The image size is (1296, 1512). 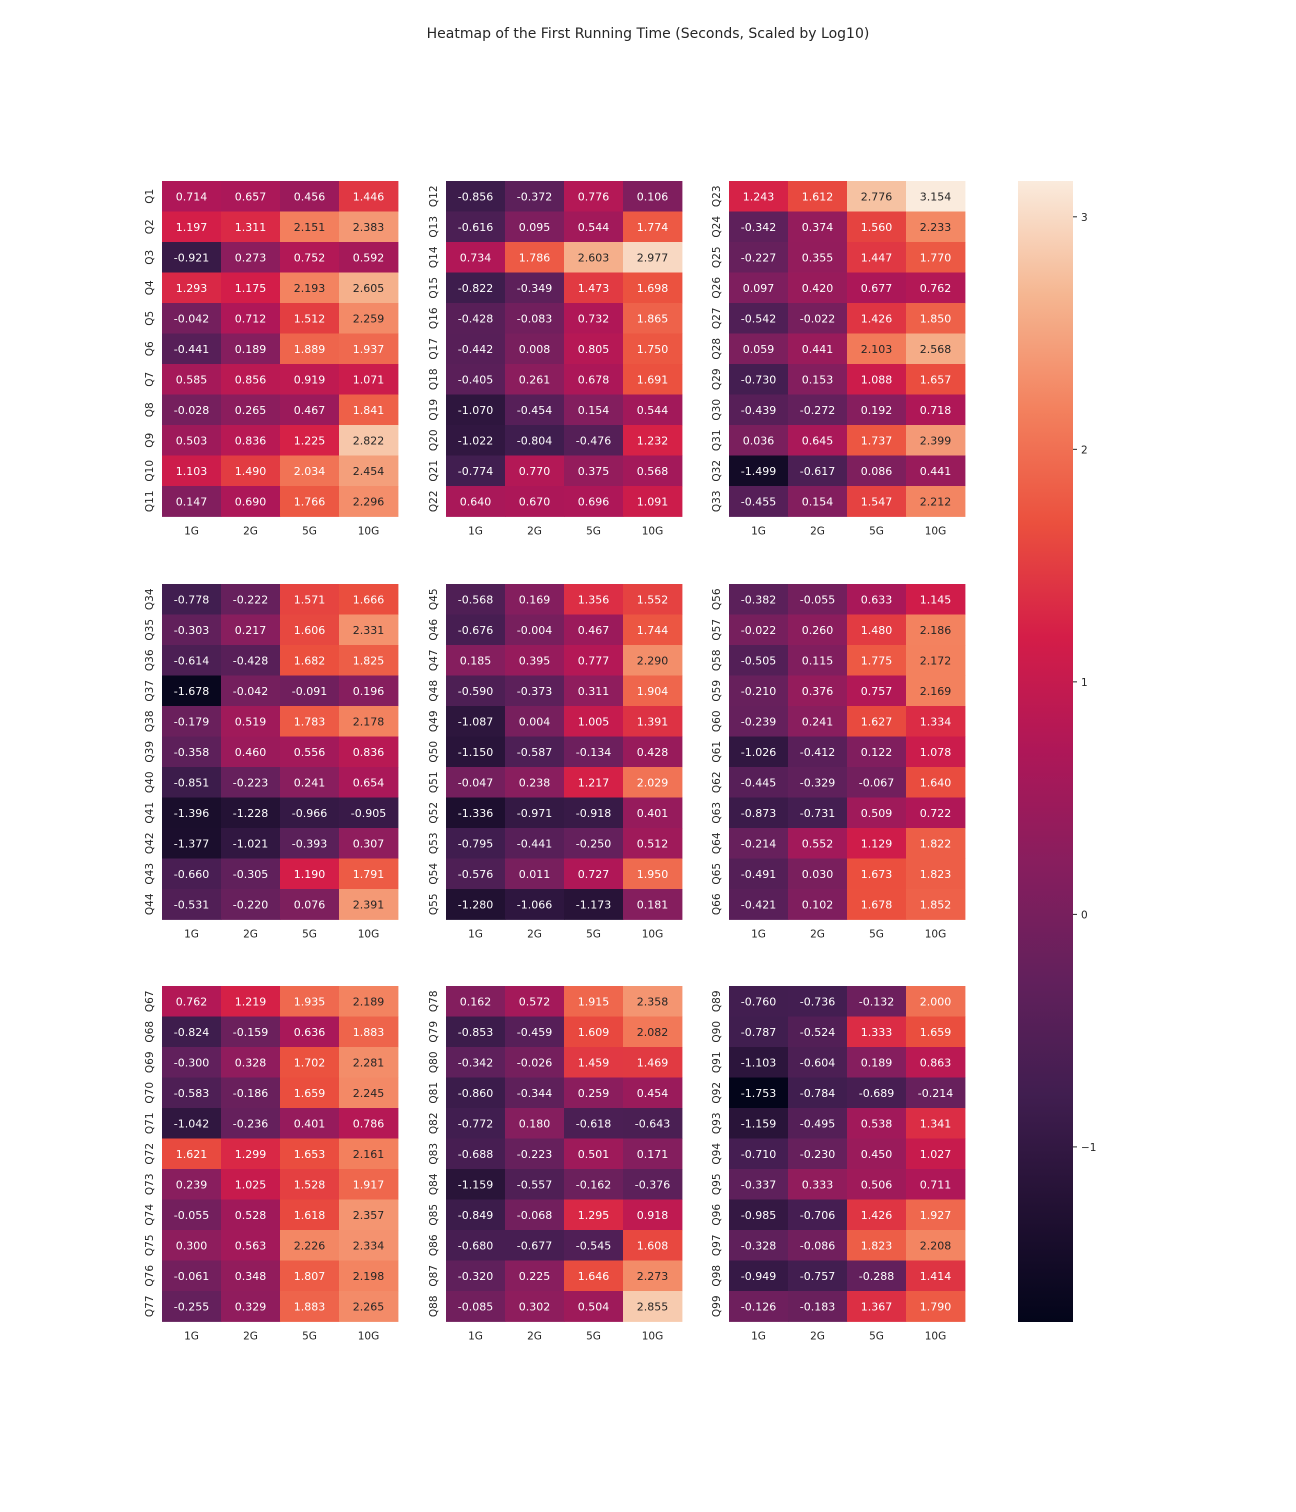 I want to click on cell-value-label: -0.222, so click(x=250, y=599).